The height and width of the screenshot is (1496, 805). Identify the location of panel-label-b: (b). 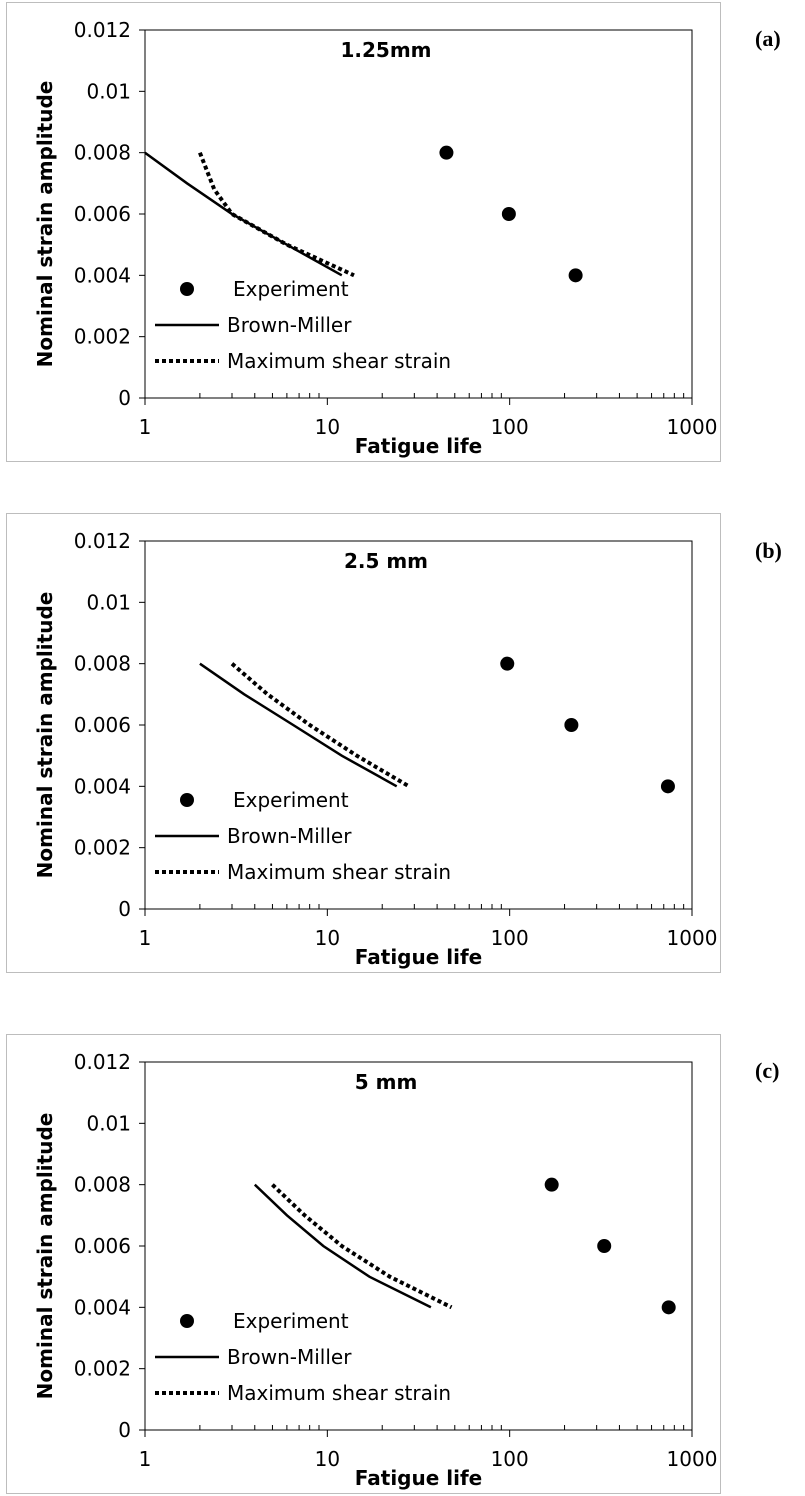
(768, 550).